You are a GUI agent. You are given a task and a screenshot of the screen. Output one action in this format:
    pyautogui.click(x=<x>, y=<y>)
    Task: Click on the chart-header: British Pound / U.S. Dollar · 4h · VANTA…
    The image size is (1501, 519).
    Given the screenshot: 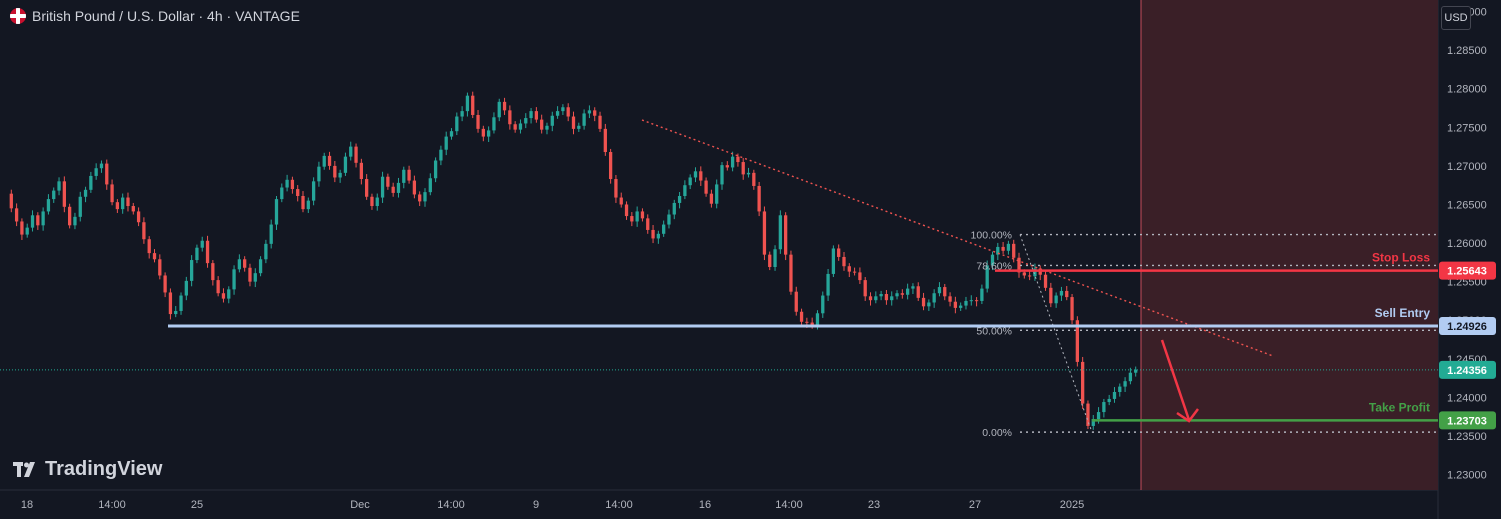 What is the action you would take?
    pyautogui.click(x=155, y=16)
    